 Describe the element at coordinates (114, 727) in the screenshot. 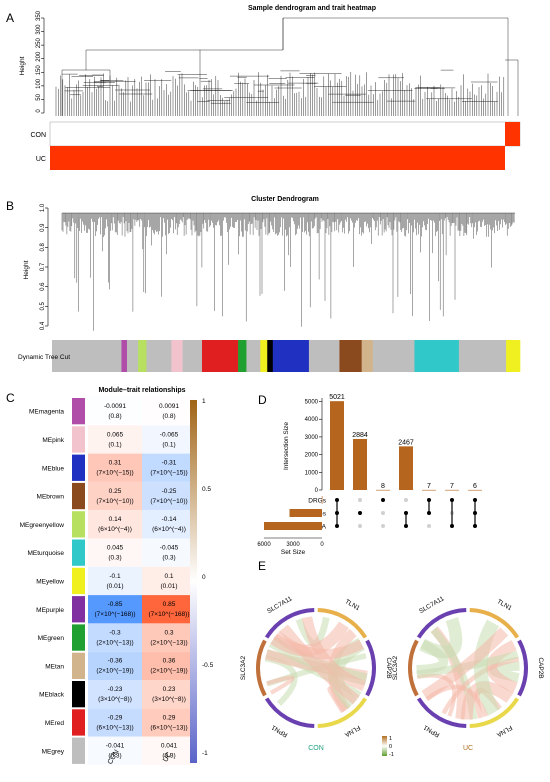

I see `panel-c-cell-con-p: (6×10^(−13))` at that location.